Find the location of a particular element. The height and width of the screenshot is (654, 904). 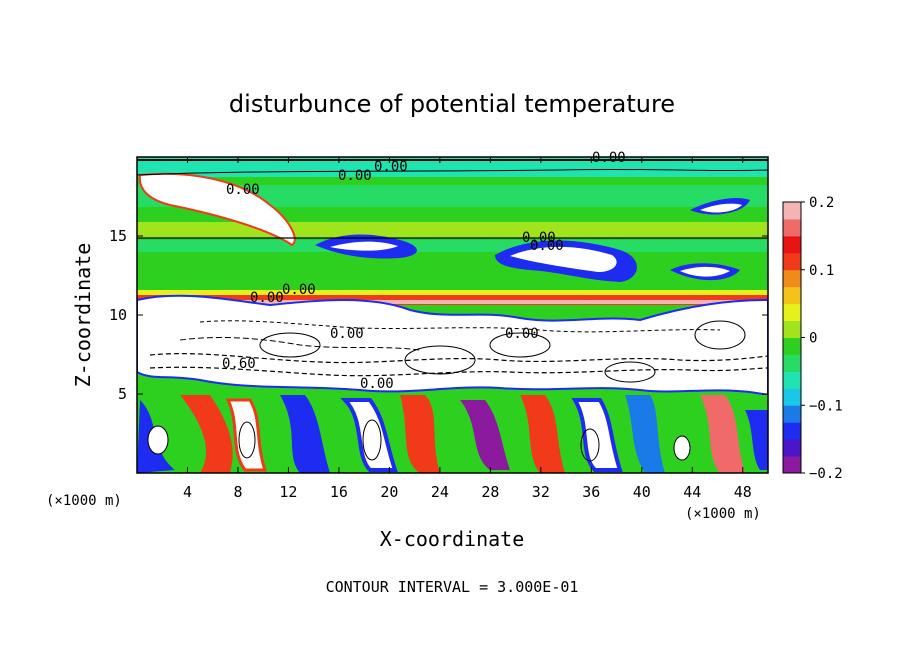

y-axis-unit: (×1000 m) is located at coordinates (84, 501).